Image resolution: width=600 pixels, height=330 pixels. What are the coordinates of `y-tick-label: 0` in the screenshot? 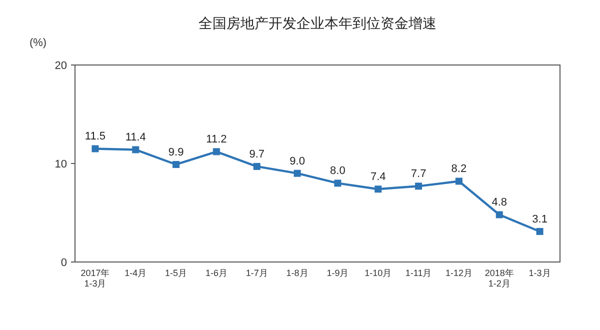 It's located at (63, 263).